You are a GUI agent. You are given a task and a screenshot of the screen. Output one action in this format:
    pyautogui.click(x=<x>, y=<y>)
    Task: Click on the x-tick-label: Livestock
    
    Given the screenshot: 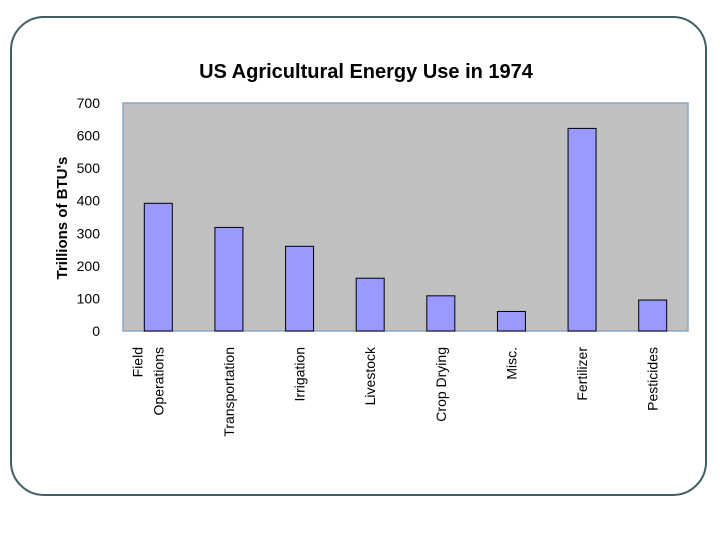 What is the action you would take?
    pyautogui.click(x=370, y=375)
    